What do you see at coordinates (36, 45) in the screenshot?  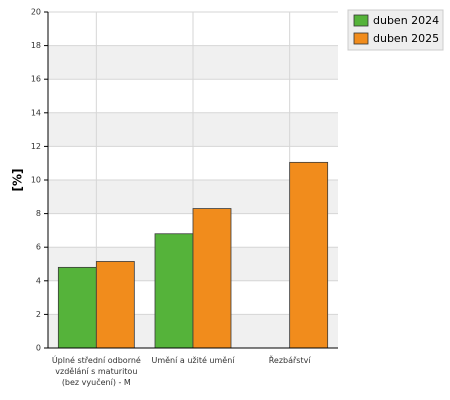 I see `y-tick-label: 18` at bounding box center [36, 45].